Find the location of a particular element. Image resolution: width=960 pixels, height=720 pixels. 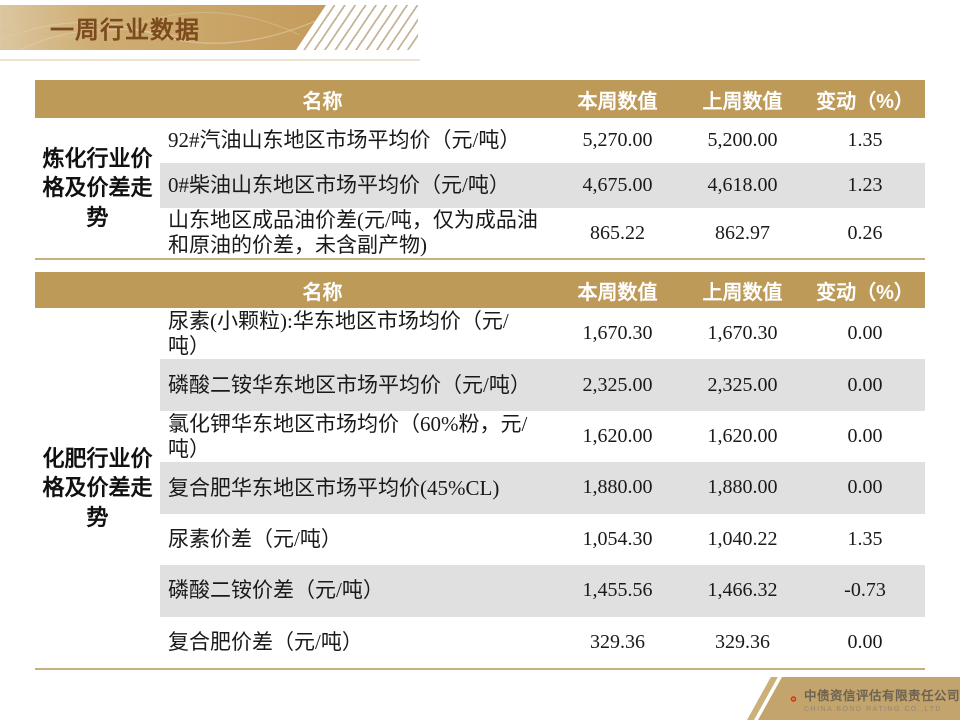

title-banner: 一周行业数据 is located at coordinates (163, 27).